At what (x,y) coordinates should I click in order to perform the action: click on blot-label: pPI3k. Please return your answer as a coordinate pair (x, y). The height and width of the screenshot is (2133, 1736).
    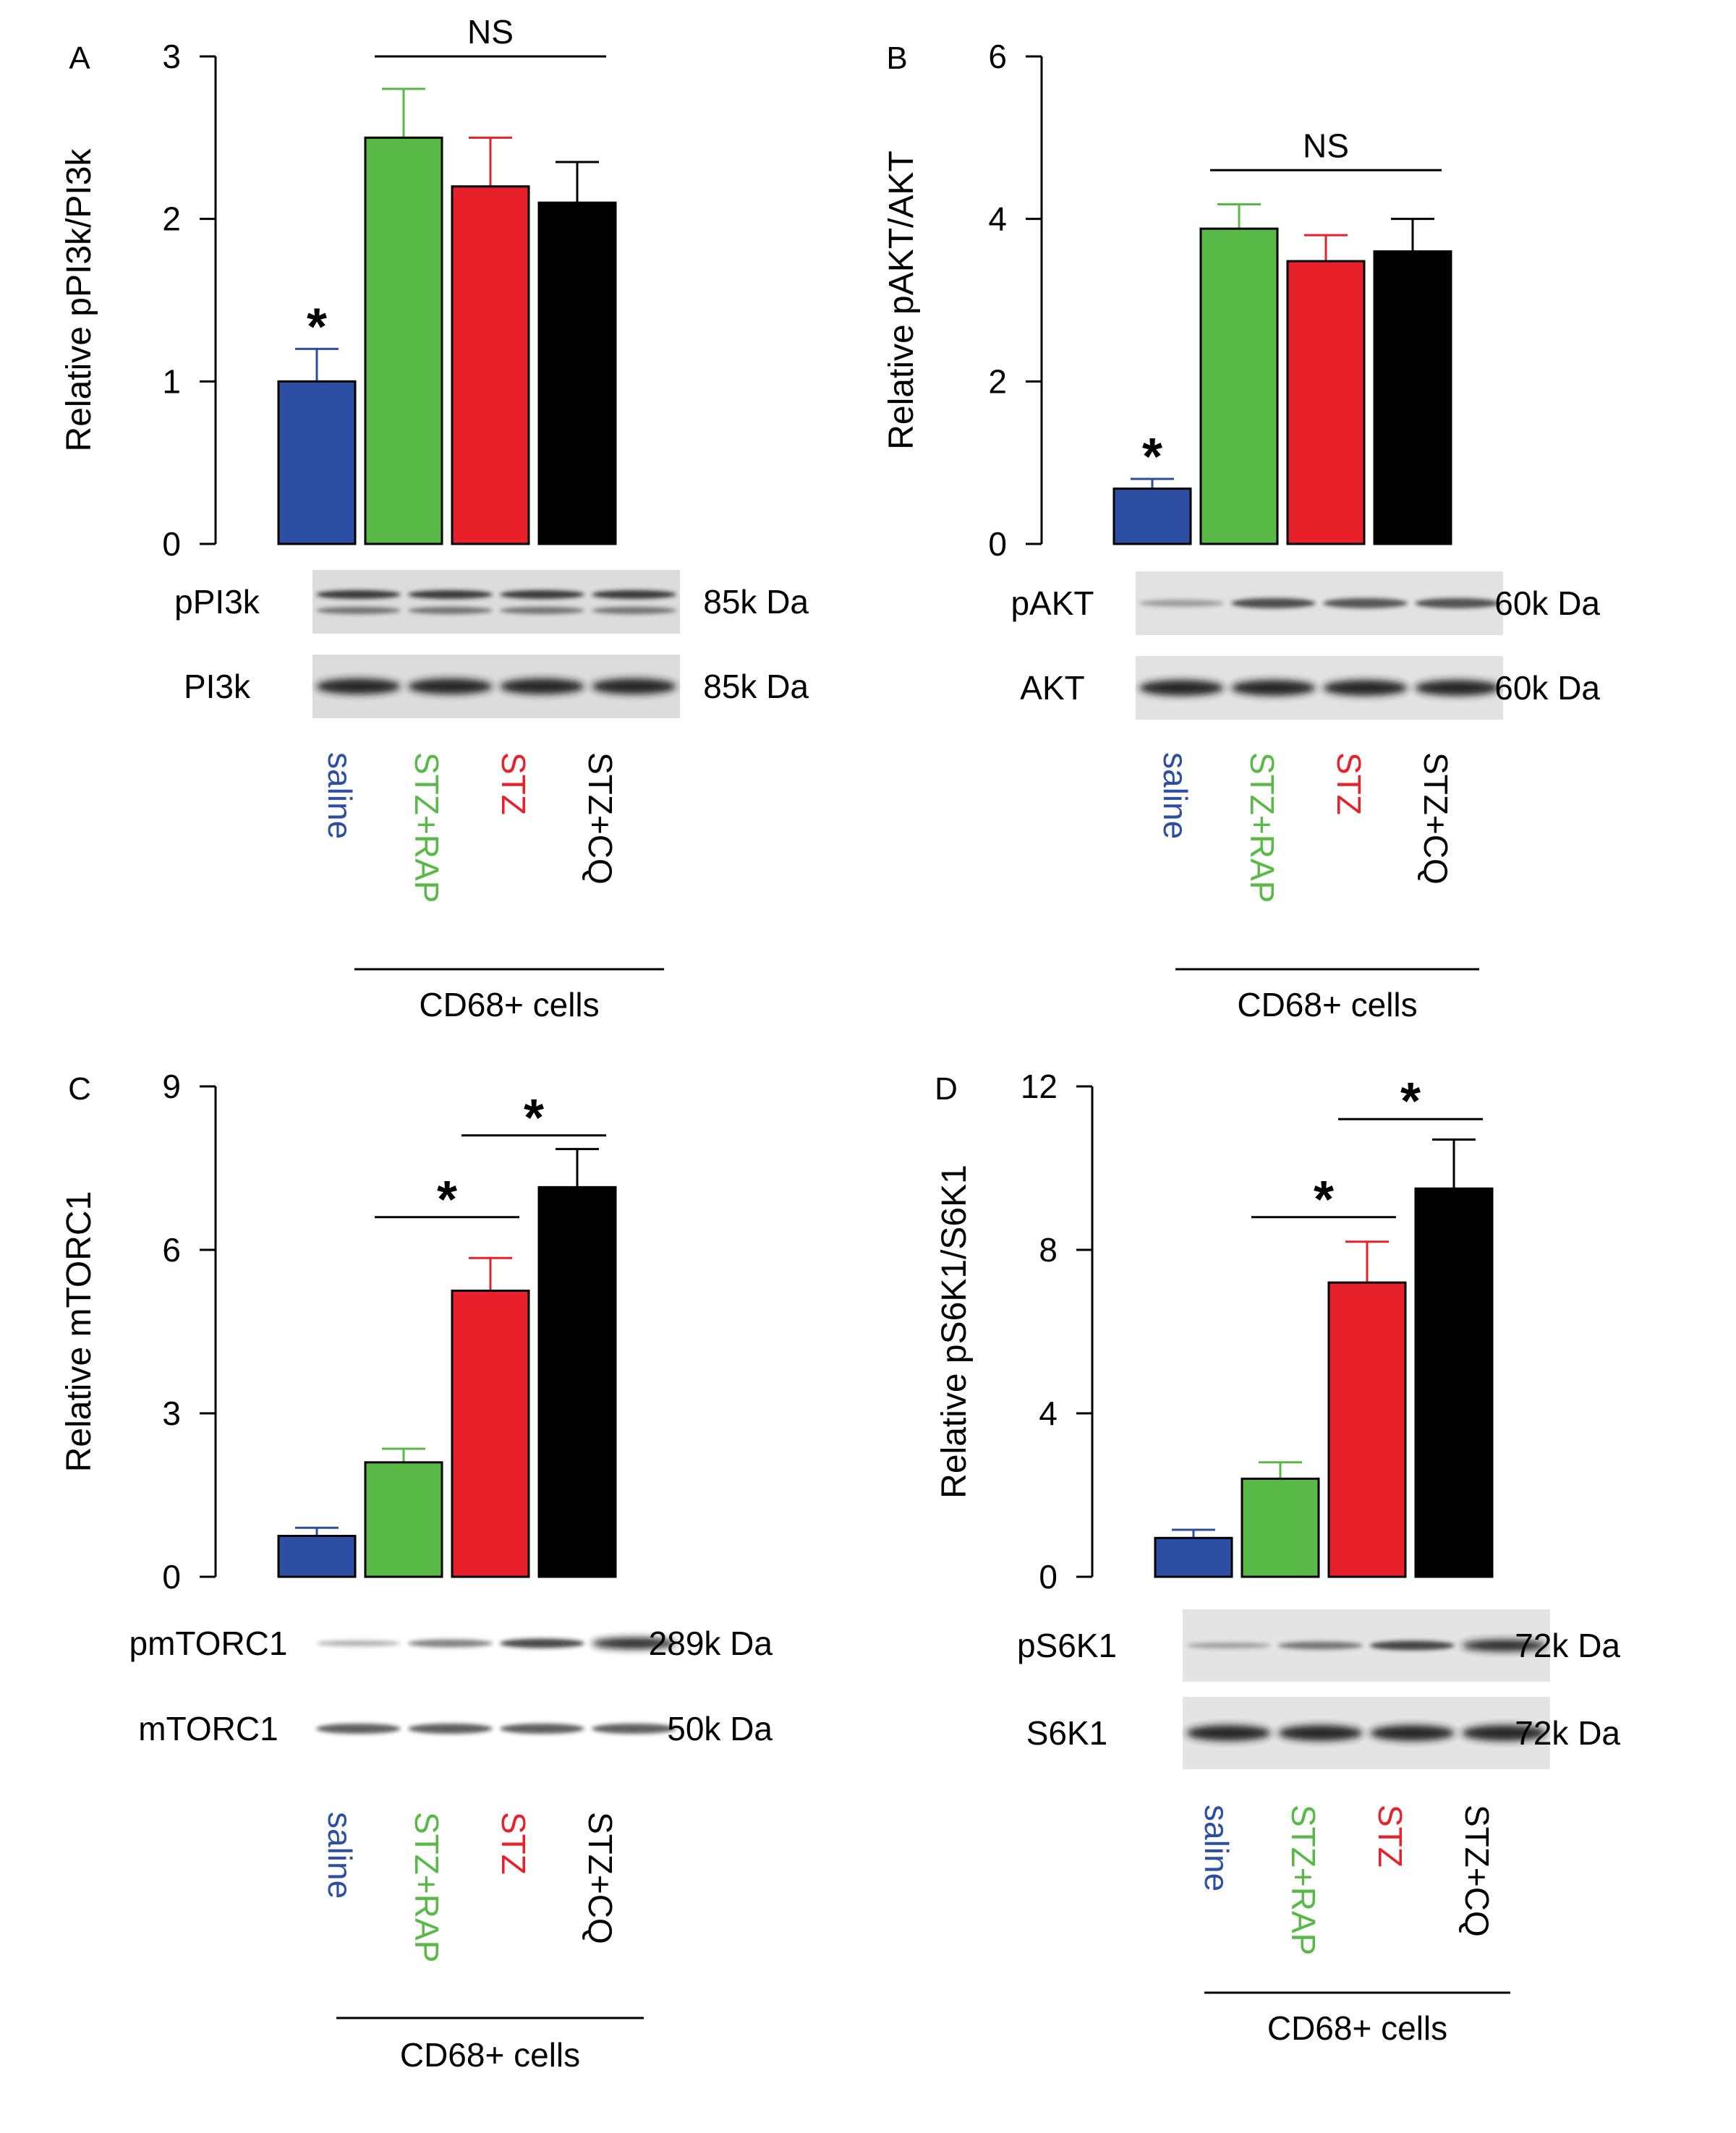
    Looking at the image, I should click on (217, 602).